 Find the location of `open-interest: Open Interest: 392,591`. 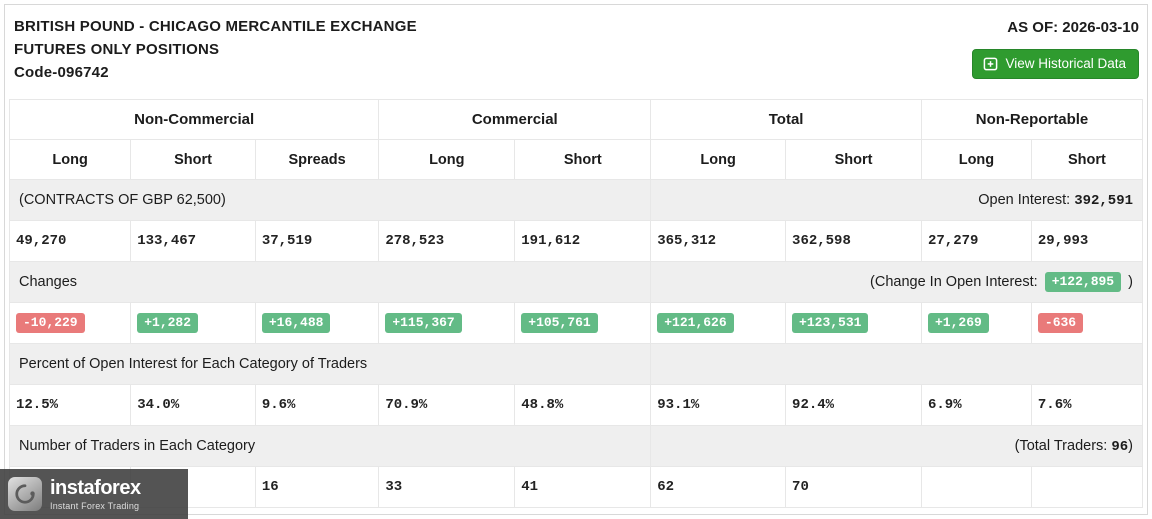

open-interest: Open Interest: 392,591 is located at coordinates (896, 200).